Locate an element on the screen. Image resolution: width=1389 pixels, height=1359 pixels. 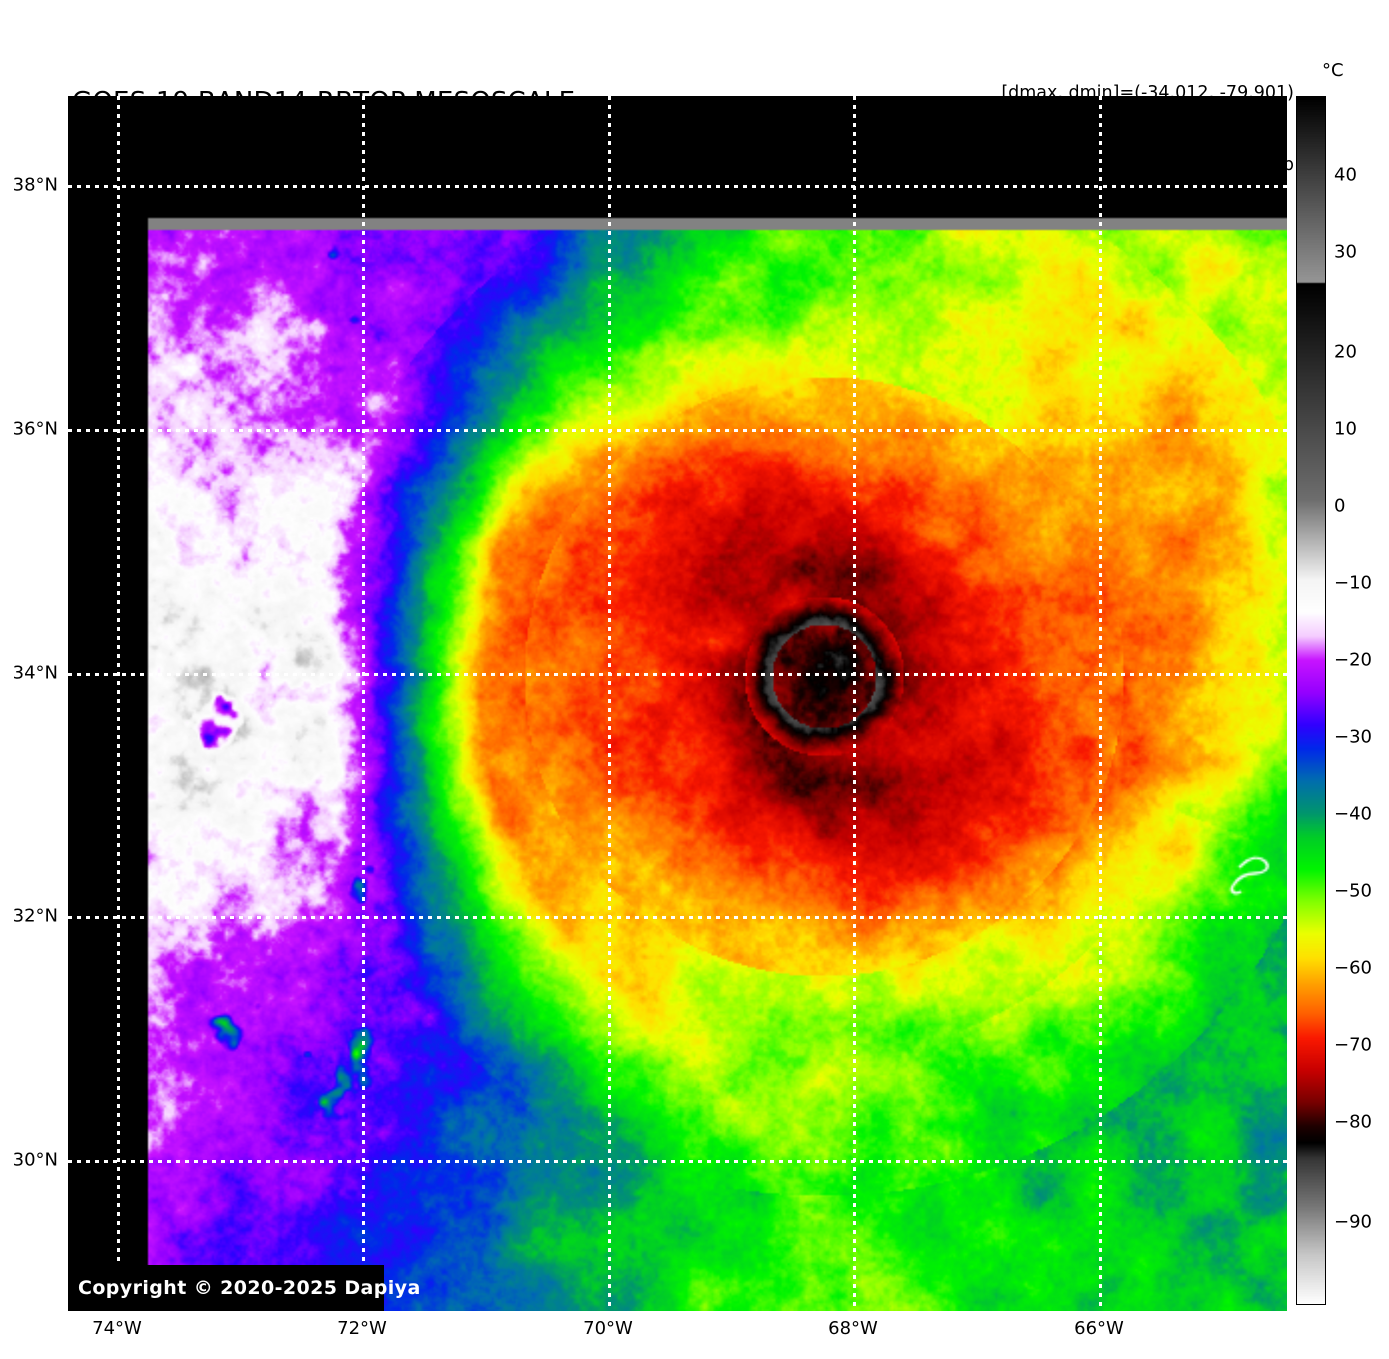
colorbar-unit-label: °C is located at coordinates (1333, 70).